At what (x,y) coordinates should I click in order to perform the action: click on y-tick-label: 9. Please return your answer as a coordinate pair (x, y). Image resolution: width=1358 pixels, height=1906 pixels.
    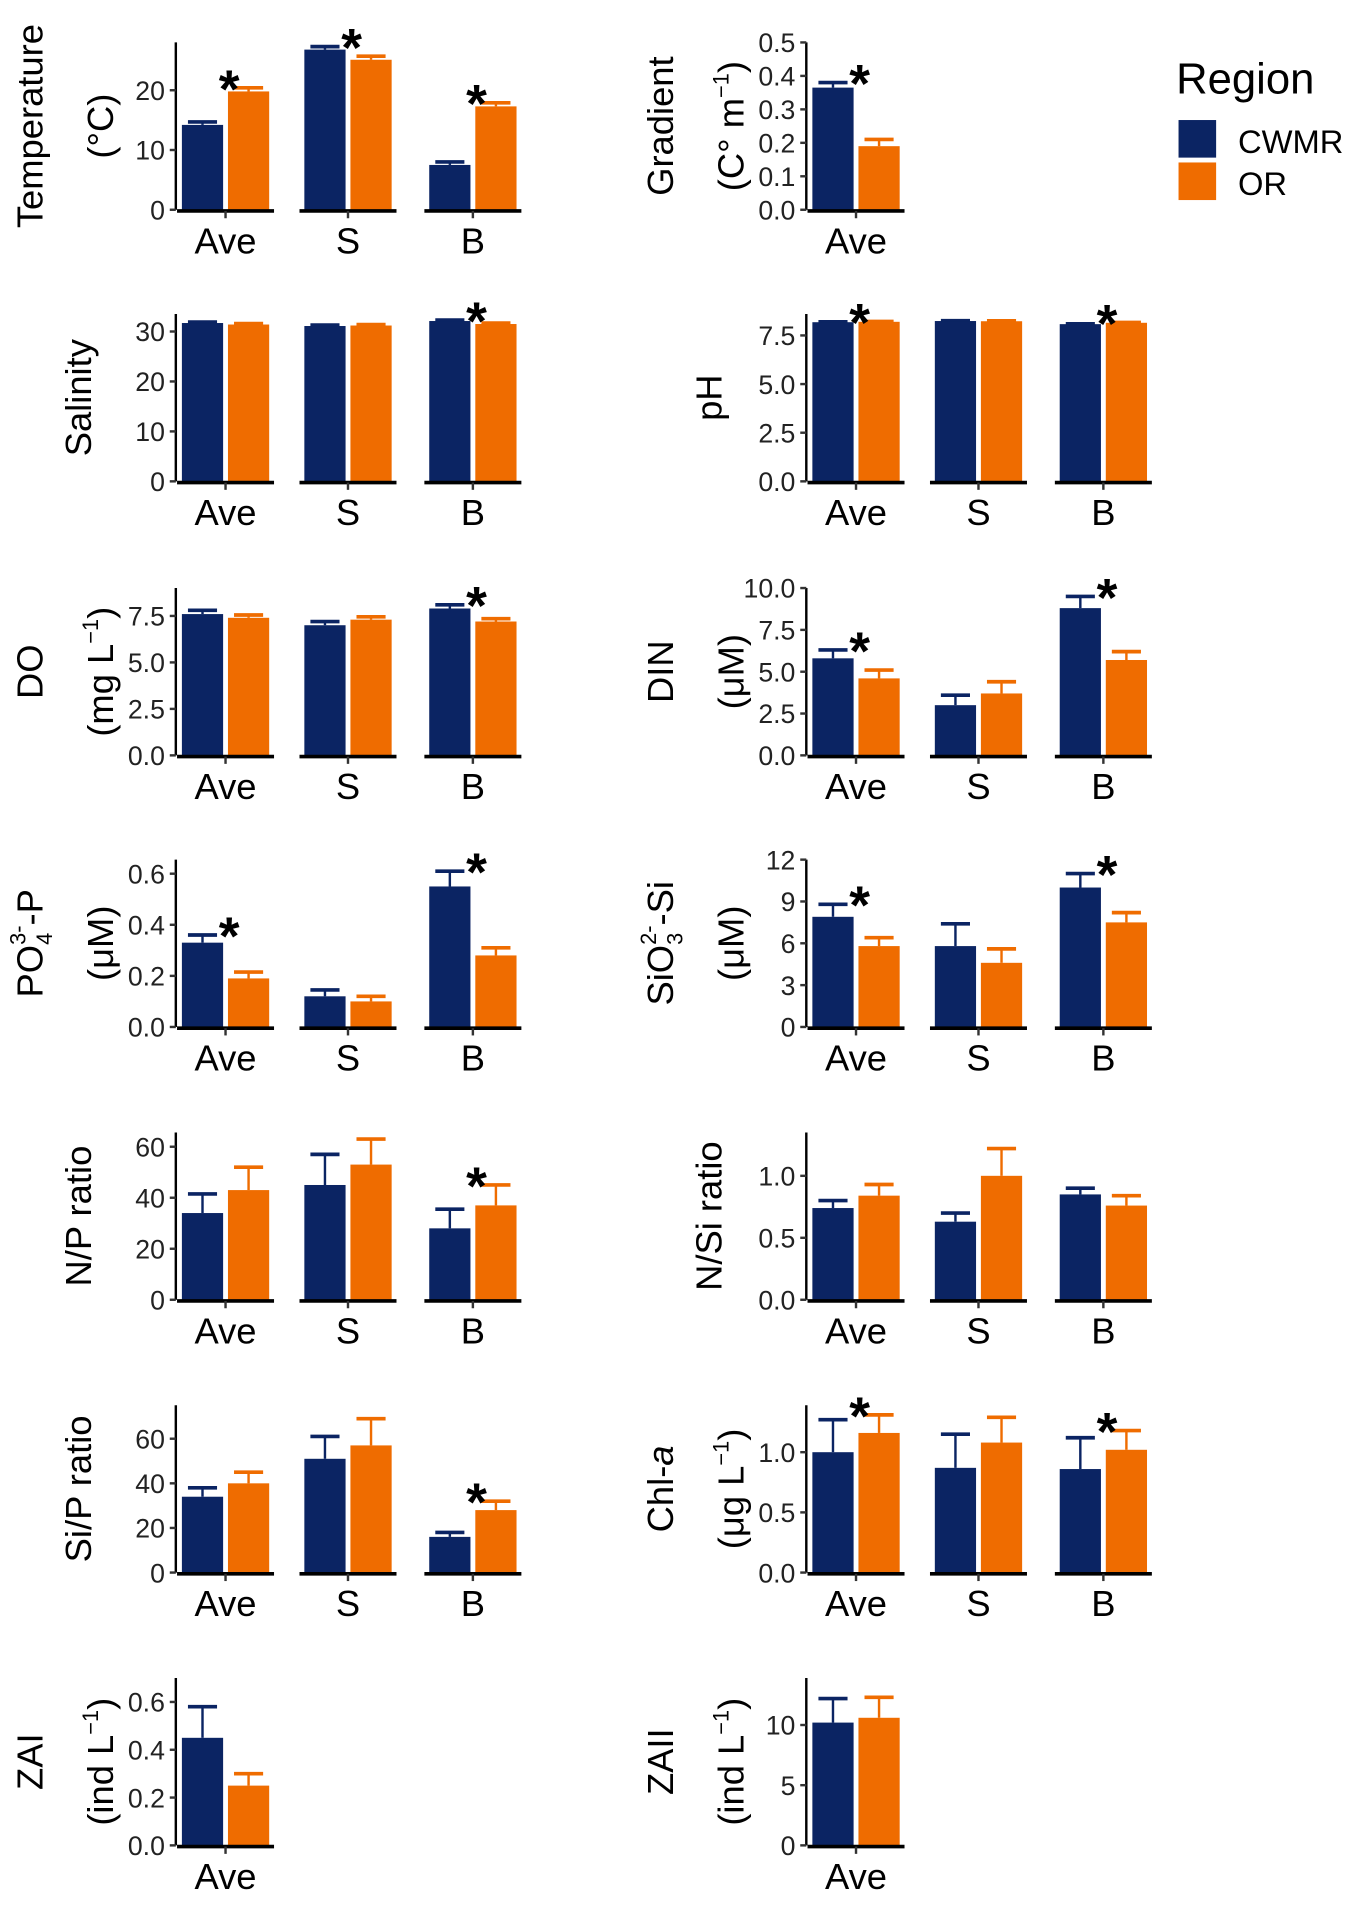
    Looking at the image, I should click on (788, 902).